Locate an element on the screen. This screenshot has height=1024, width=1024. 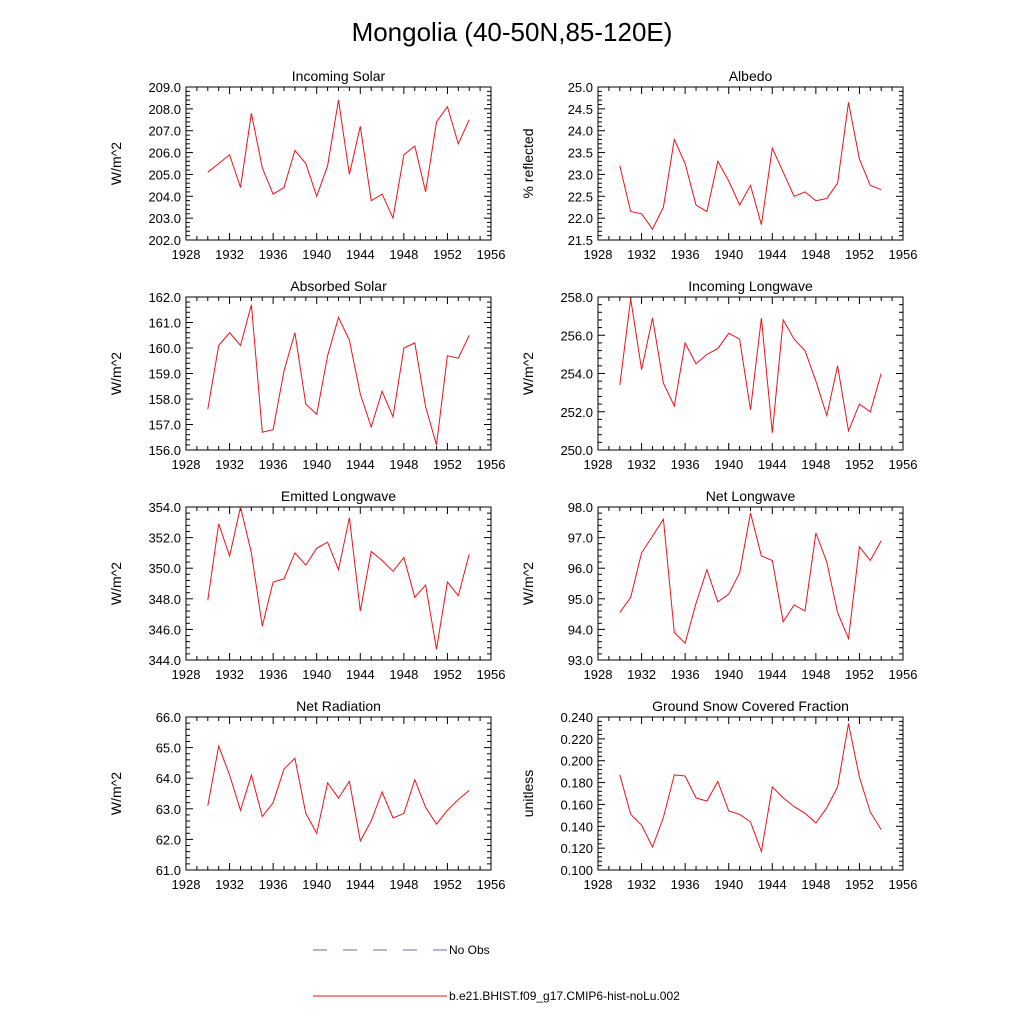
y-tick-label: 354.0 is located at coordinates (164, 507).